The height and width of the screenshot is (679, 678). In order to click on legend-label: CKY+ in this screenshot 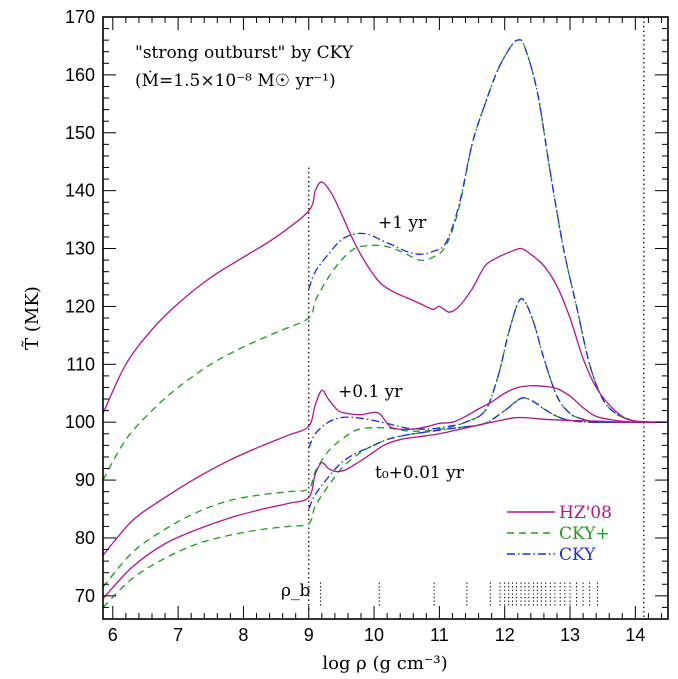, I will do `click(584, 534)`.